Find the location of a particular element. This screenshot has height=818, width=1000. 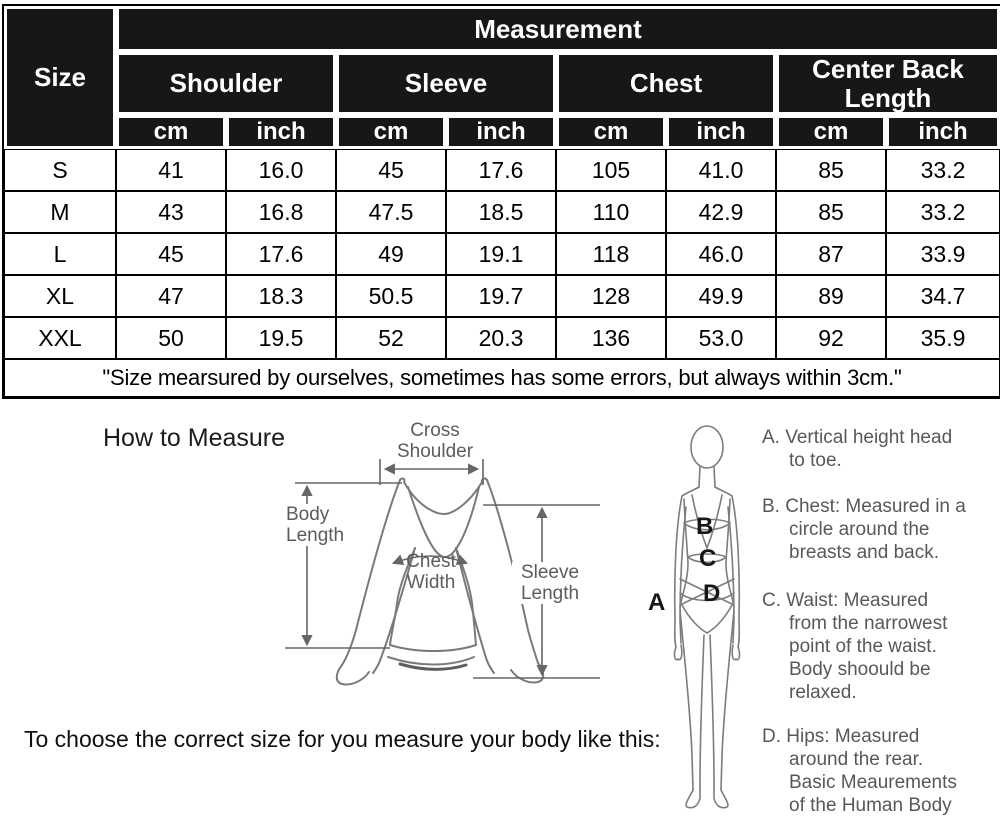

value-cell: 47.5 is located at coordinates (391, 212).